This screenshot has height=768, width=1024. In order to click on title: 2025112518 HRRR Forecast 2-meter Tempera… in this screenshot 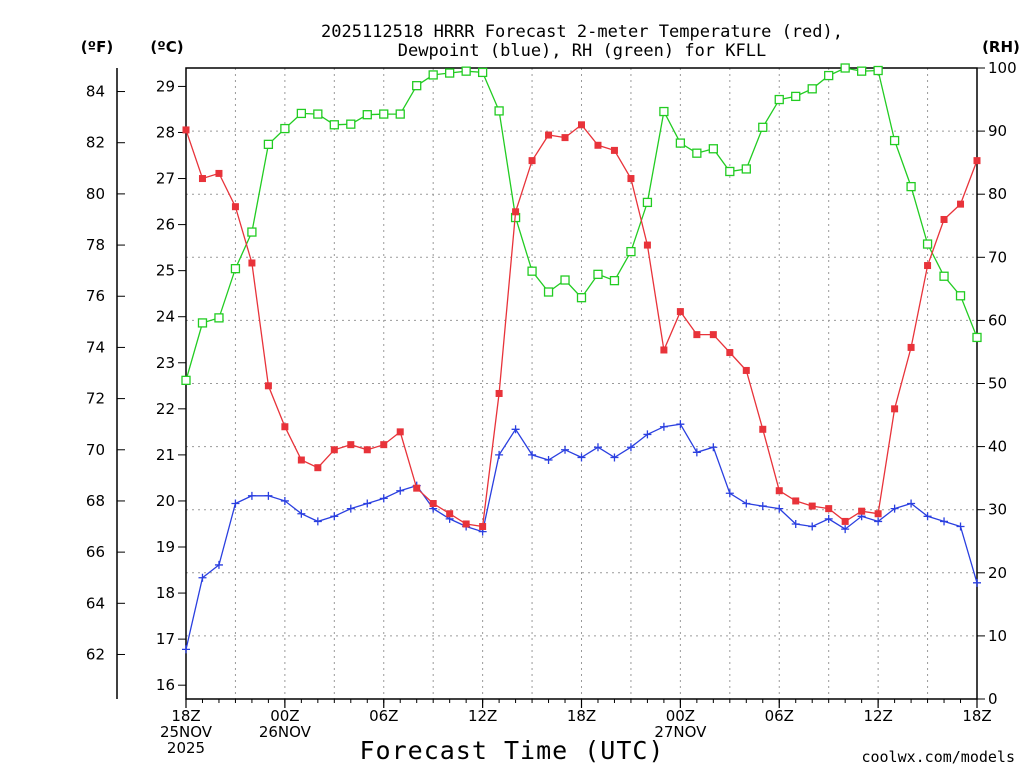, I will do `click(582, 41)`.